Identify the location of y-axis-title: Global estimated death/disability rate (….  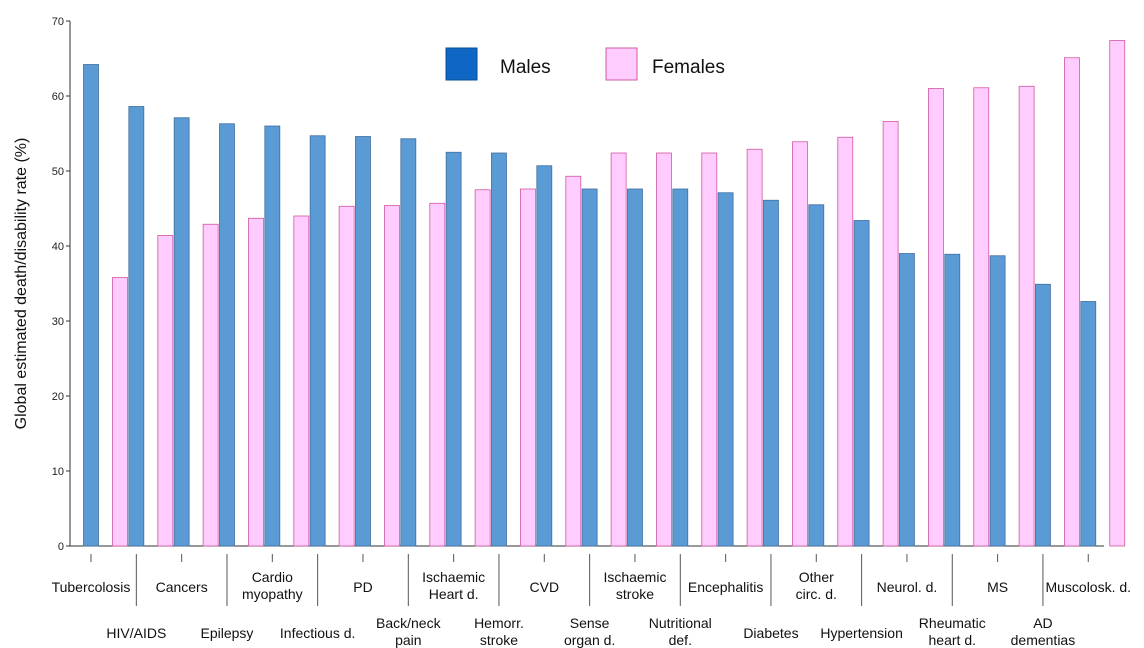
(21, 284).